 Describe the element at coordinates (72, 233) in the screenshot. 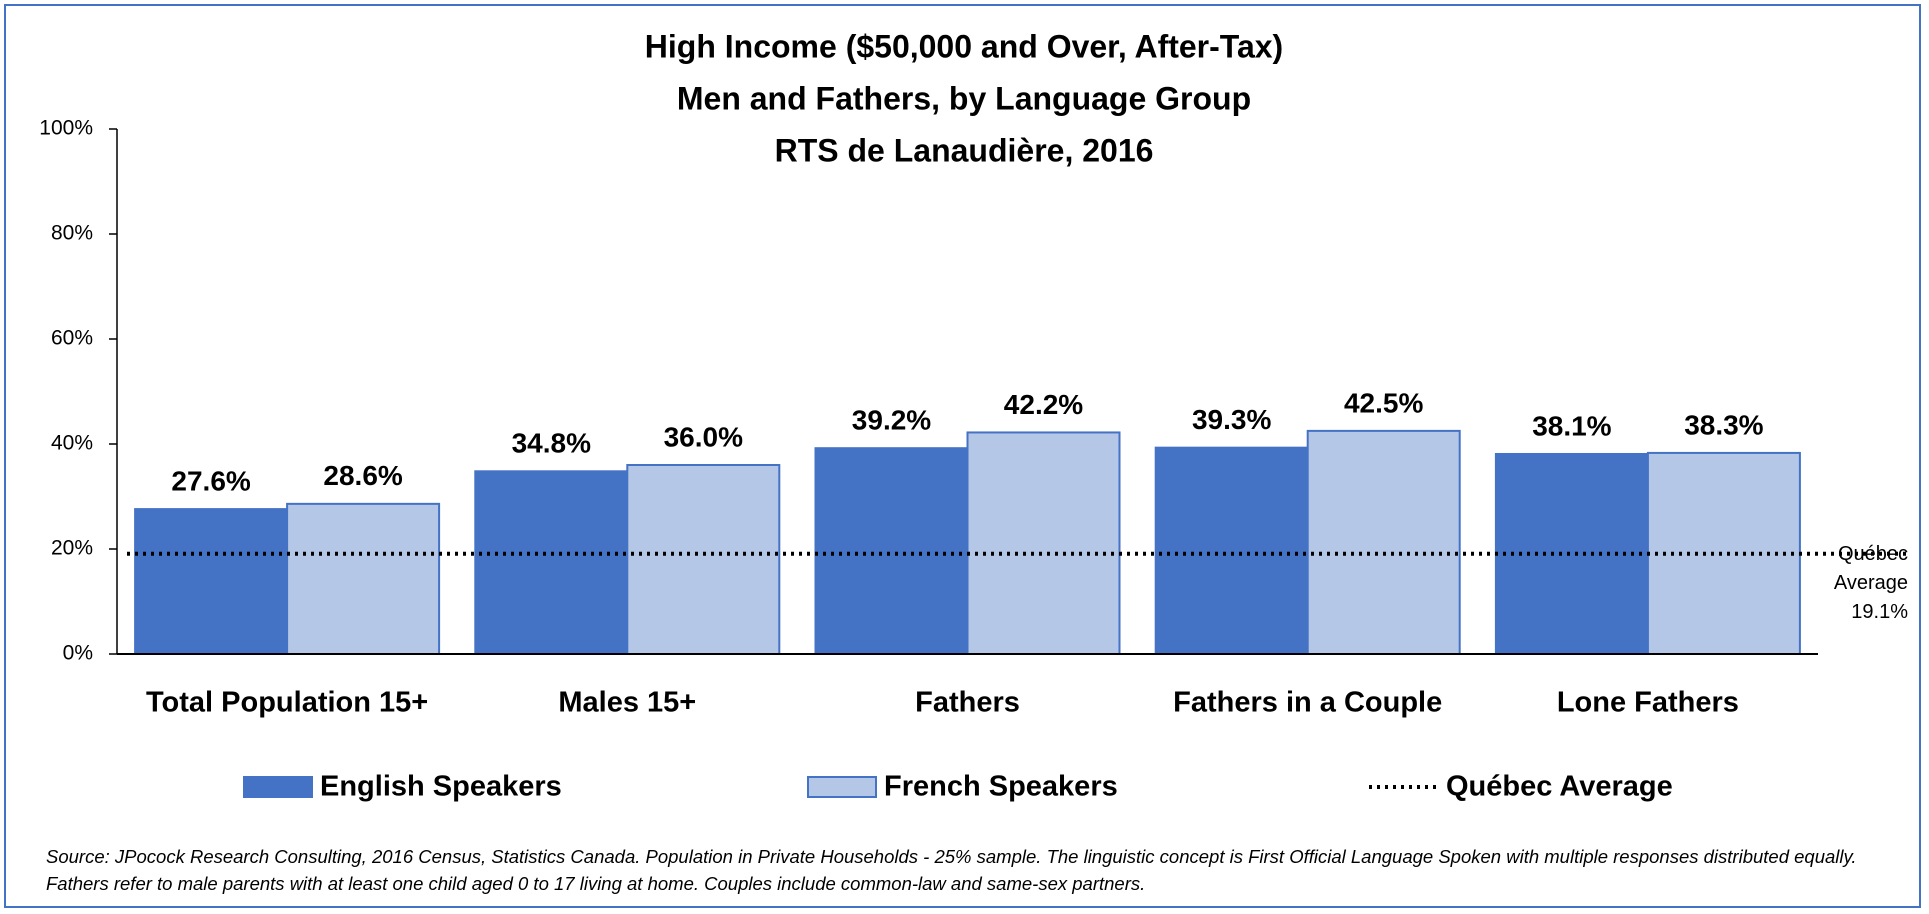

I see `y-tick-label: 80%` at that location.